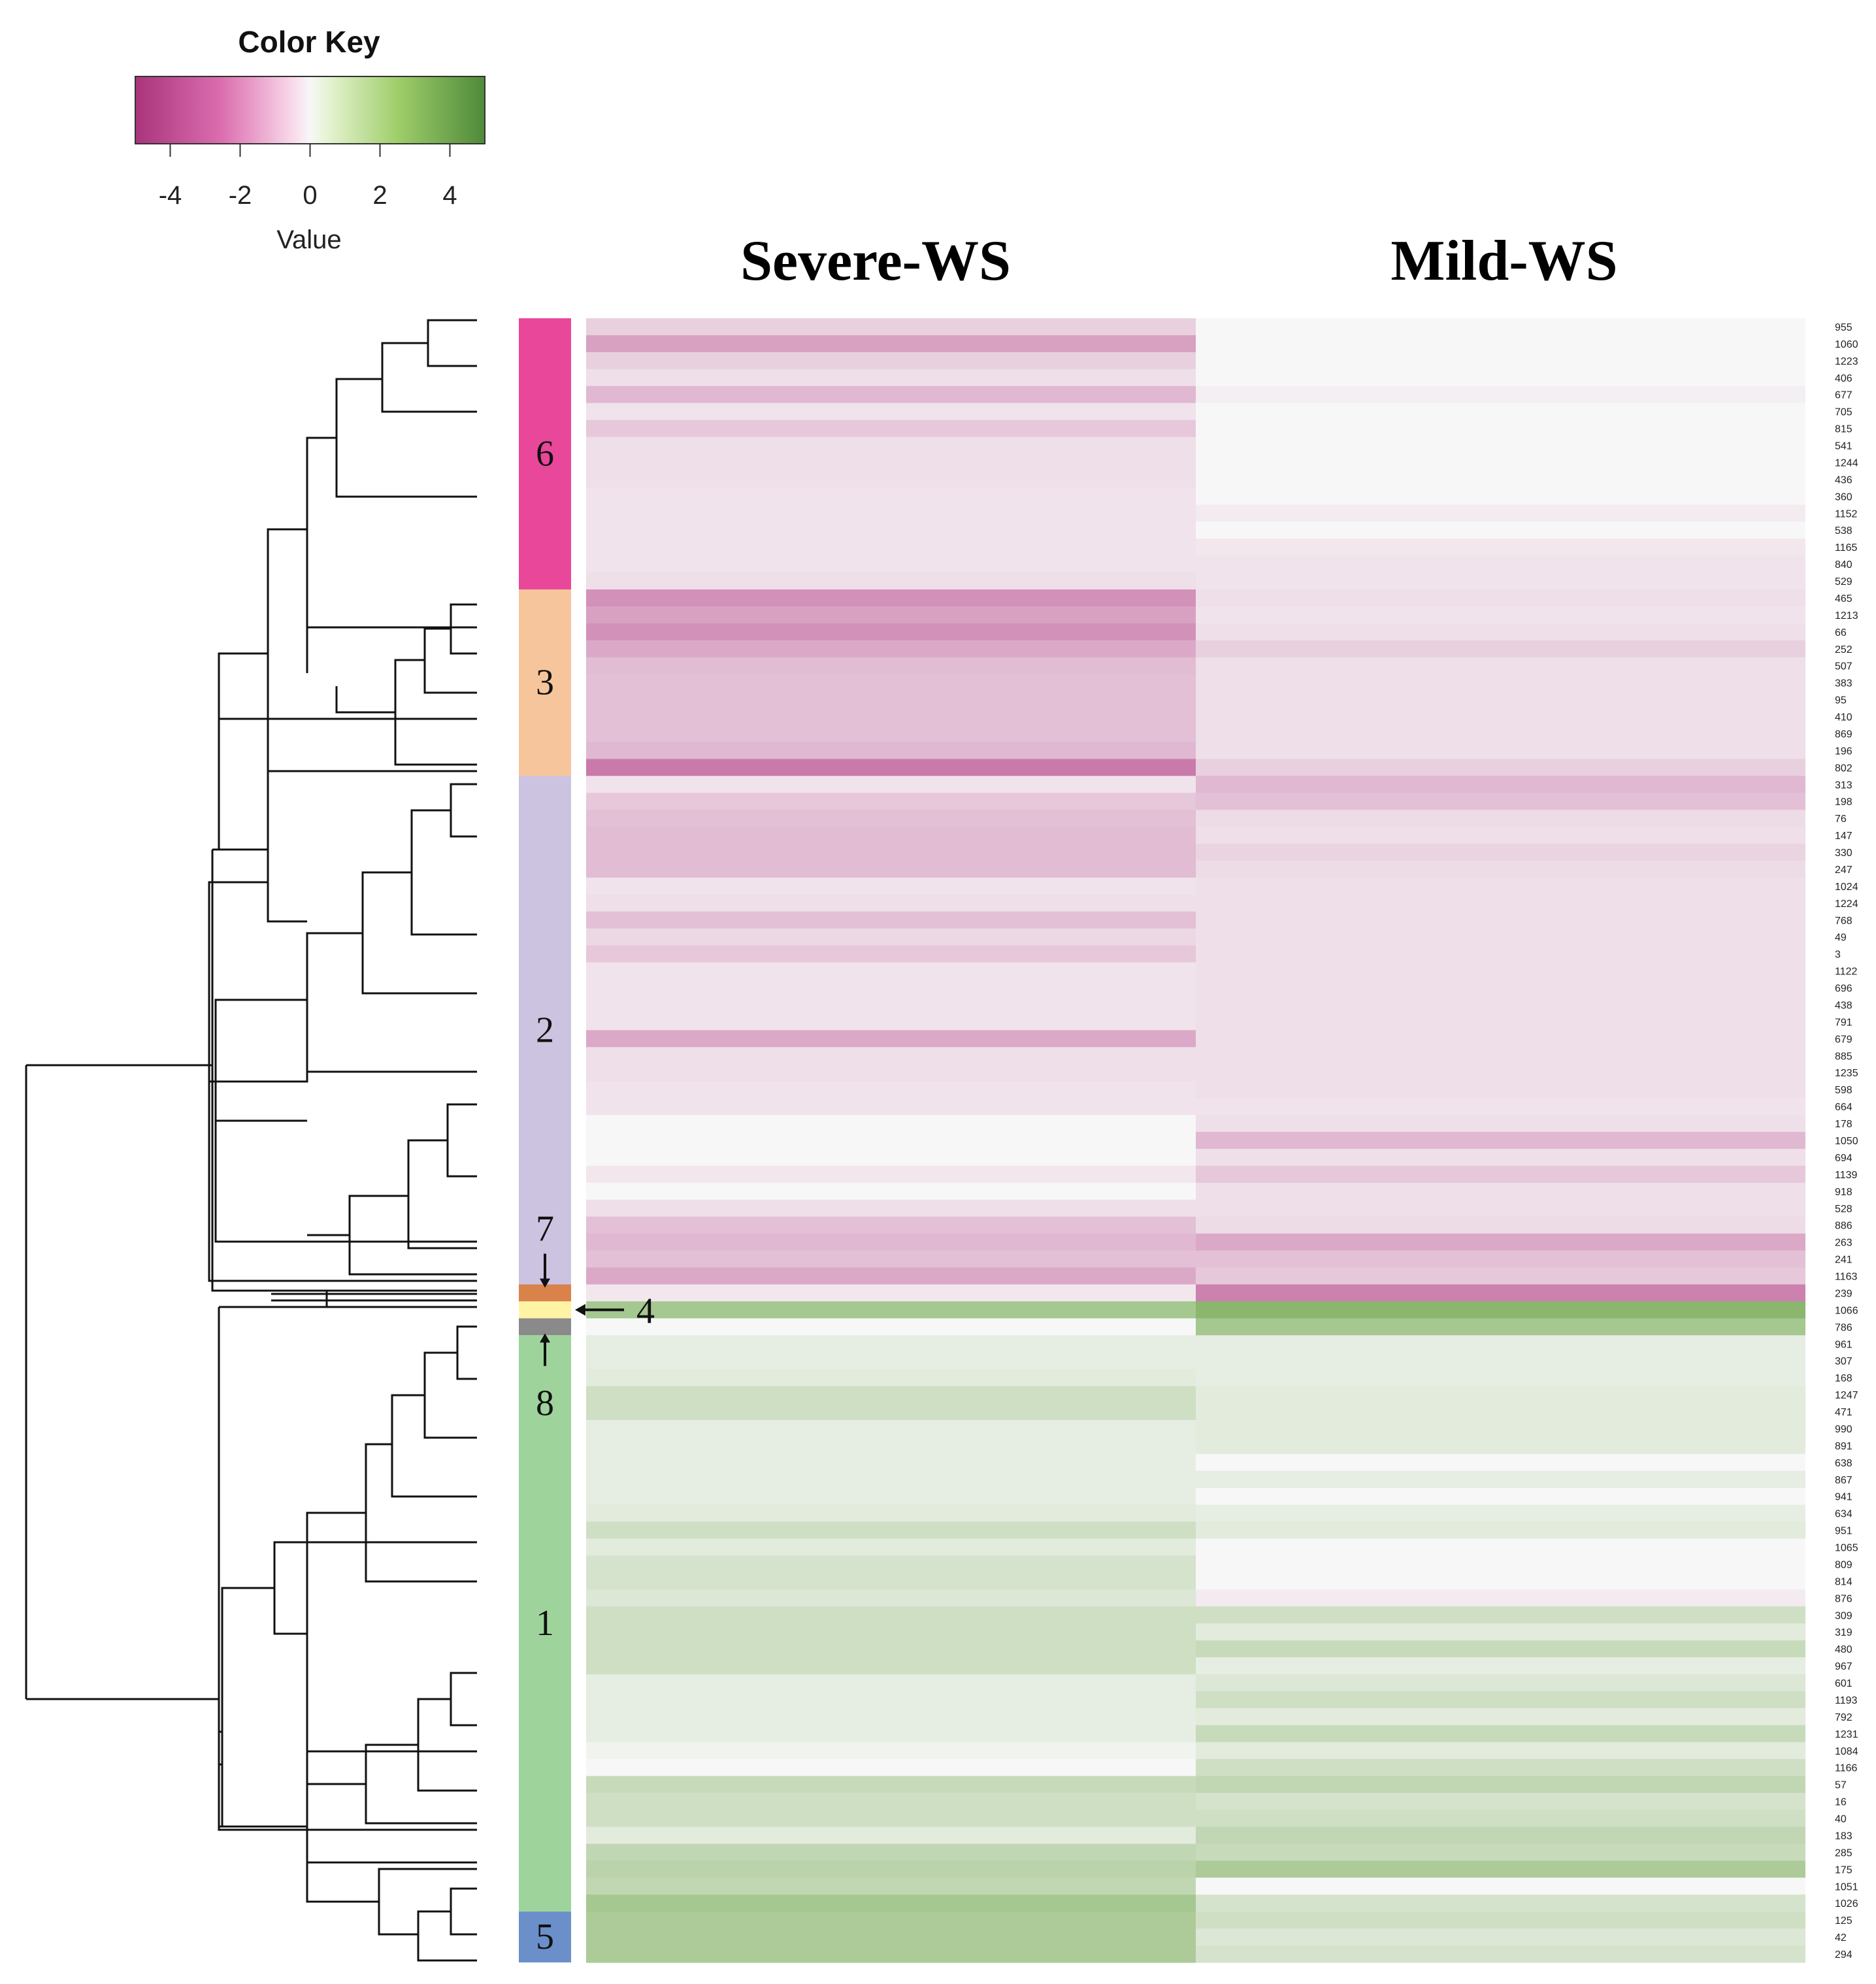 This screenshot has width=1876, height=1984. I want to click on row-label: 125, so click(1843, 1920).